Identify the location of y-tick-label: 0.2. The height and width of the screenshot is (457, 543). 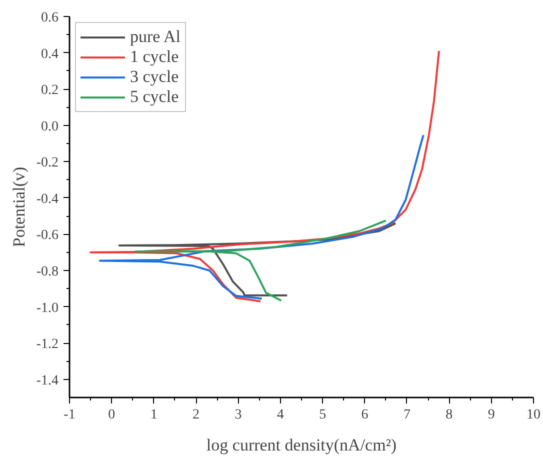
(49, 90).